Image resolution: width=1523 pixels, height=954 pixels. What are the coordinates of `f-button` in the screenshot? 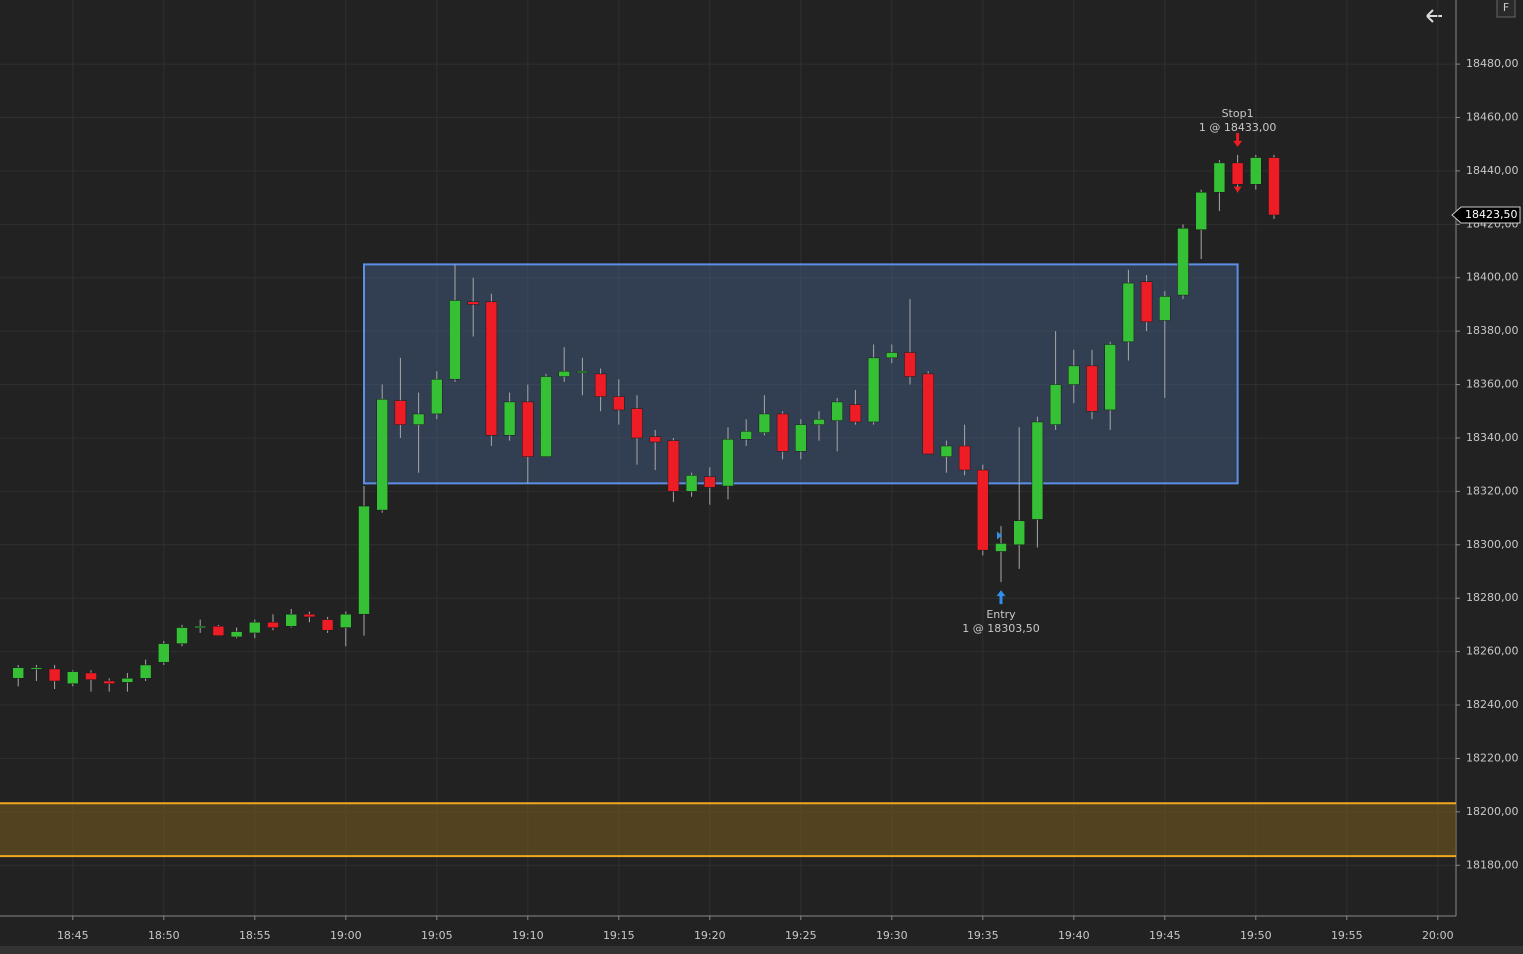 It's located at (1506, 9).